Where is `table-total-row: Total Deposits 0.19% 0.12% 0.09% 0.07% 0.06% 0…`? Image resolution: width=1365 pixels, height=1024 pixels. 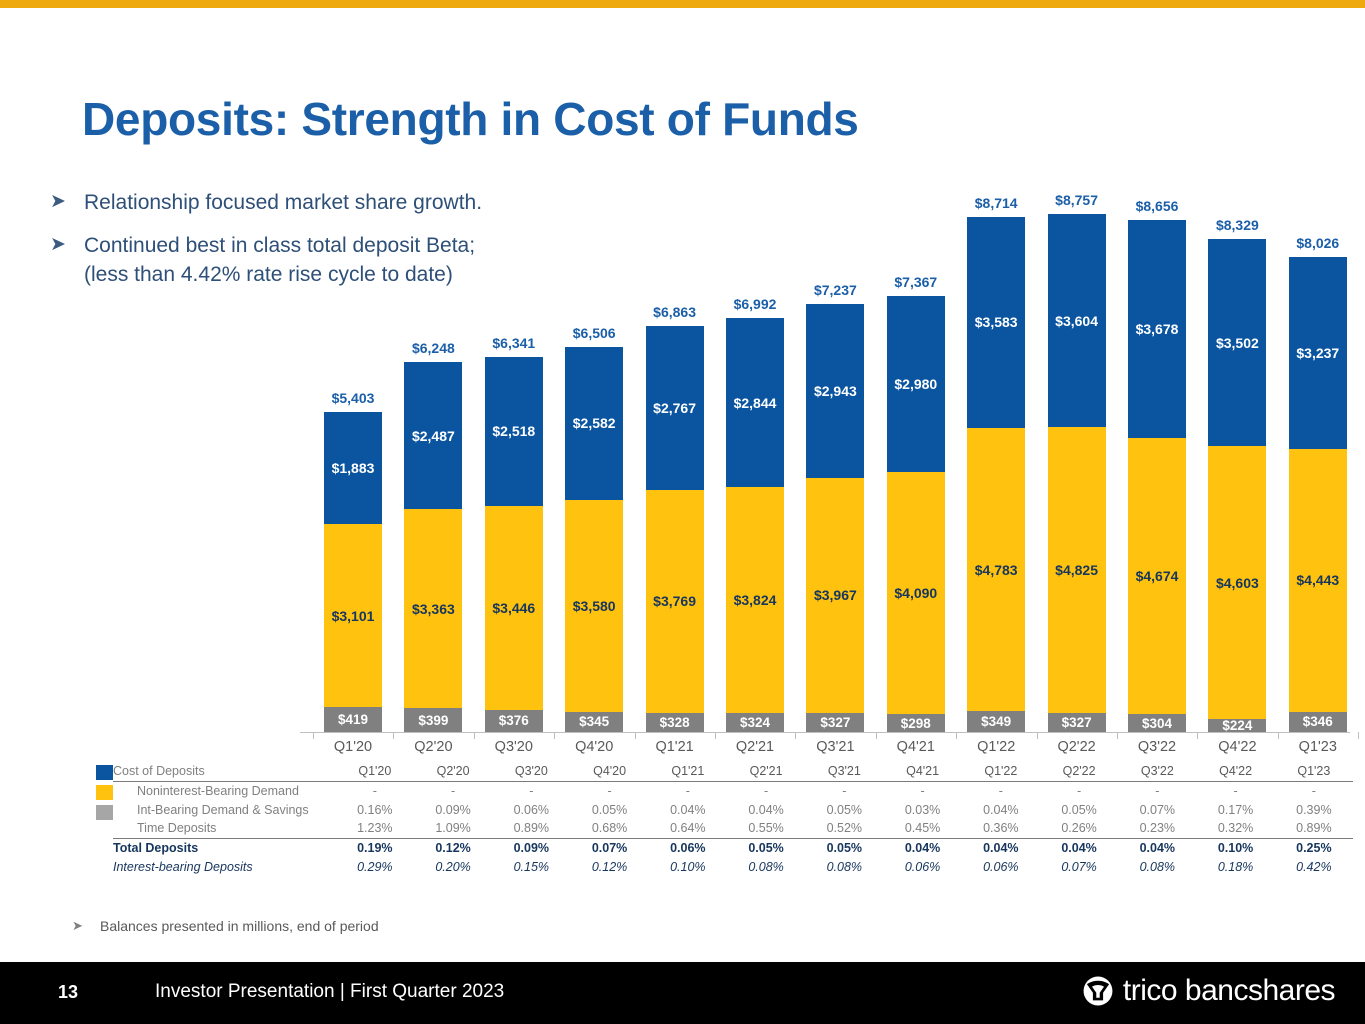
table-total-row: Total Deposits 0.19% 0.12% 0.09% 0.07% 0.06% 0… is located at coordinates (733, 847).